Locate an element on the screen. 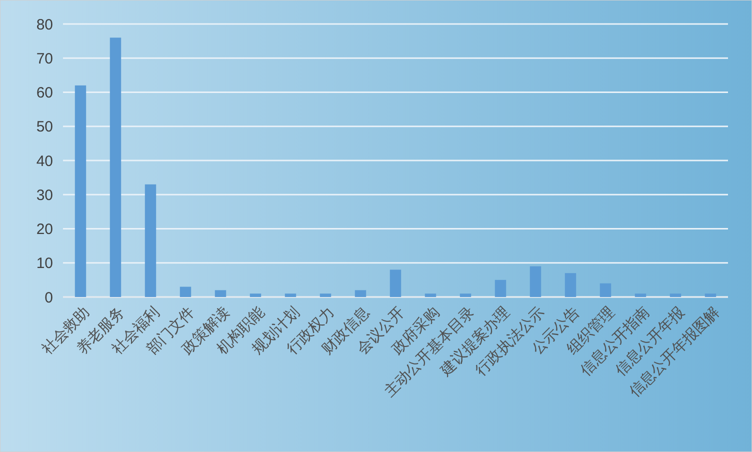 This screenshot has height=452, width=752. y-tick-label: 30 is located at coordinates (44, 195).